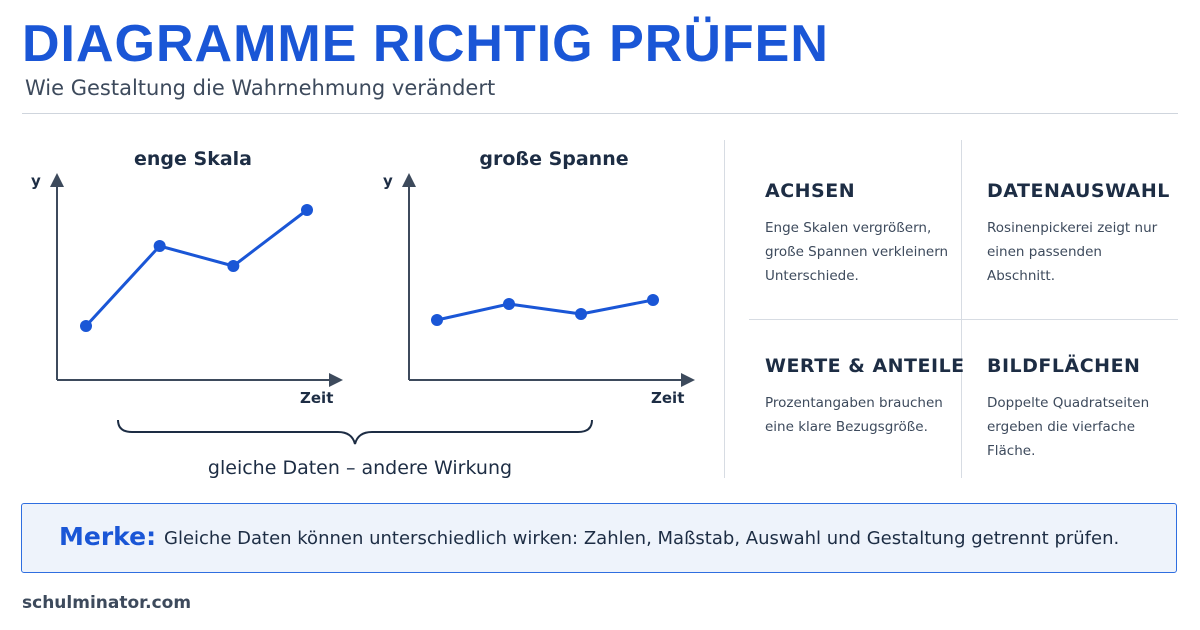 Image resolution: width=1200 pixels, height=630 pixels. What do you see at coordinates (196, 268) in the screenshot?
I see `chart-left-series-line` at bounding box center [196, 268].